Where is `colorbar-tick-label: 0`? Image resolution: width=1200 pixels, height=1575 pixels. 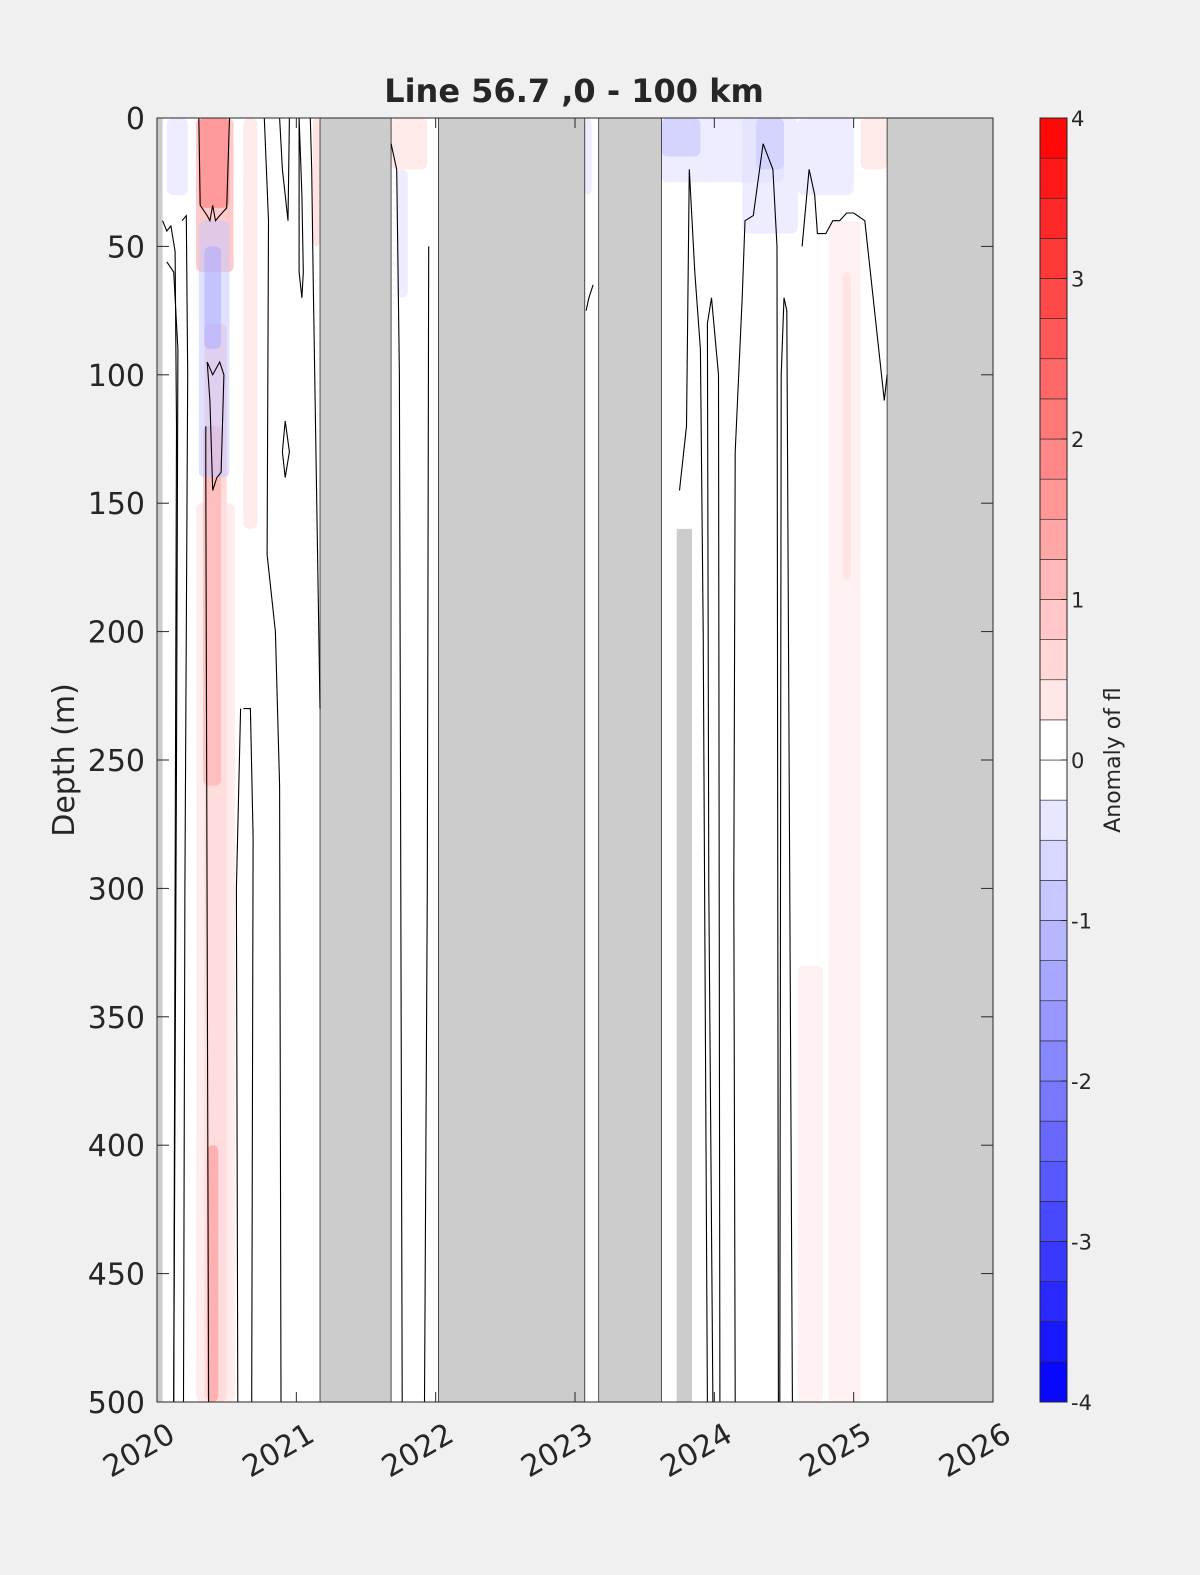 colorbar-tick-label: 0 is located at coordinates (1077, 761).